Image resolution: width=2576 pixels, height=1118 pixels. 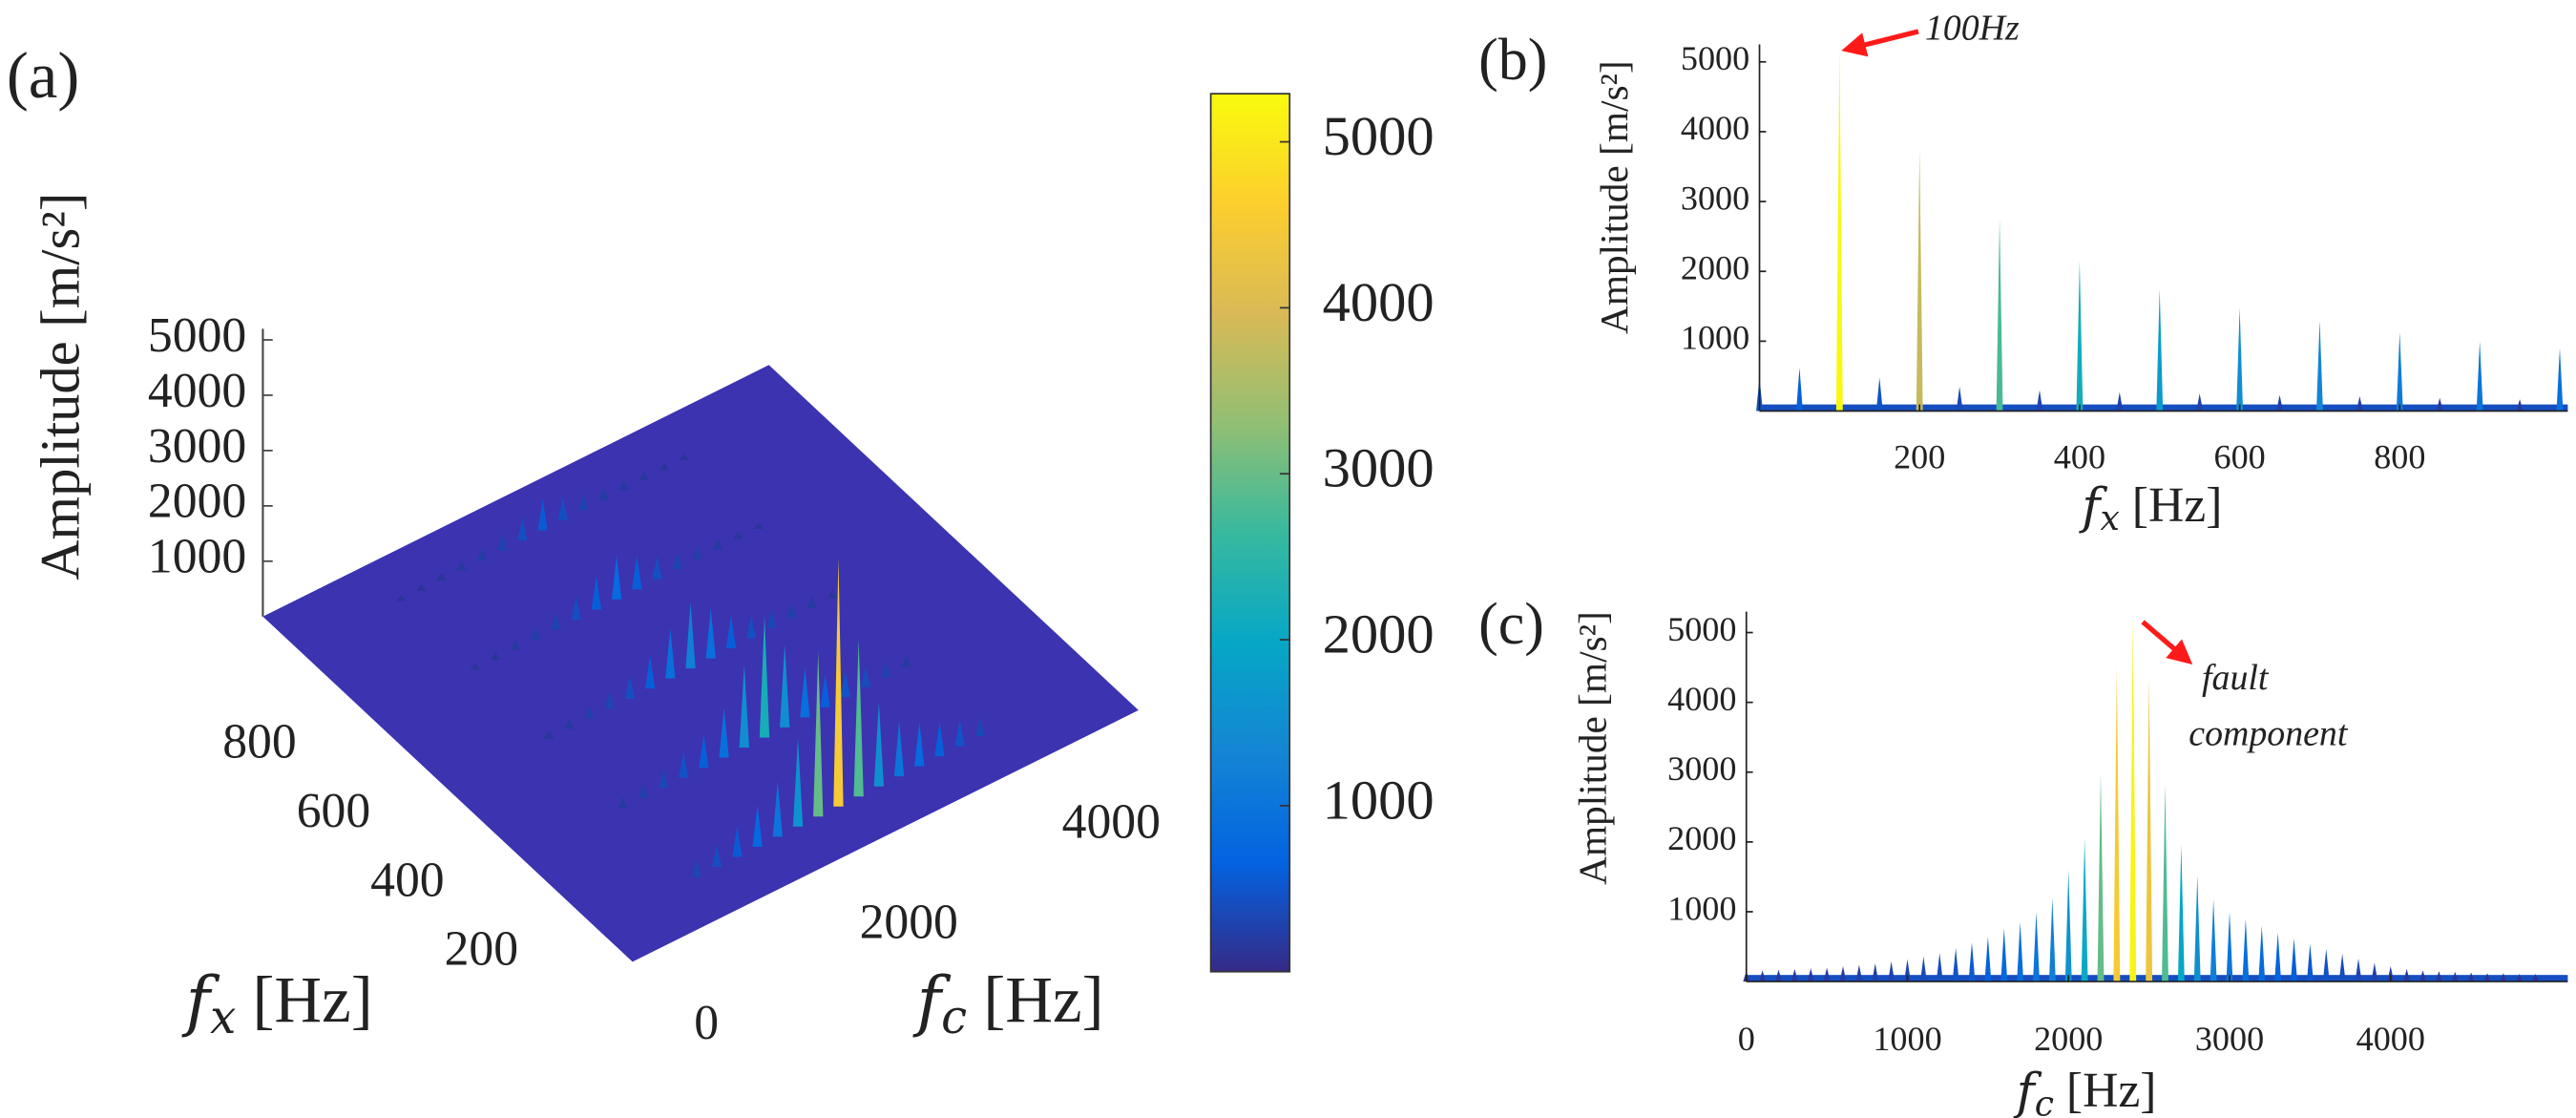 What do you see at coordinates (60, 386) in the screenshot?
I see `z-axis-label: Amplitude [m/s²]` at bounding box center [60, 386].